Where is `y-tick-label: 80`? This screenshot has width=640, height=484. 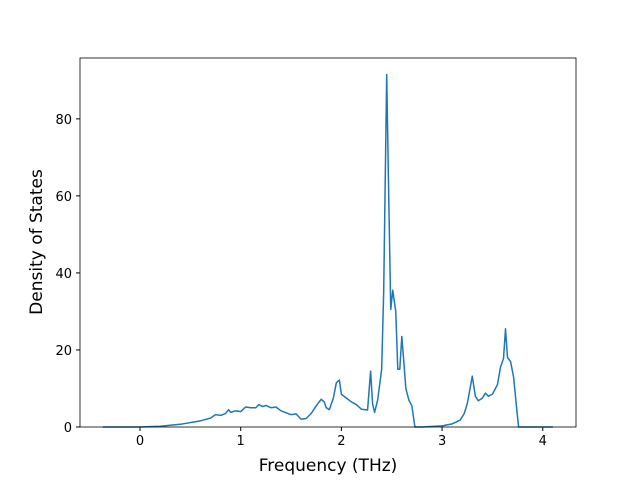 y-tick-label: 80 is located at coordinates (63, 120).